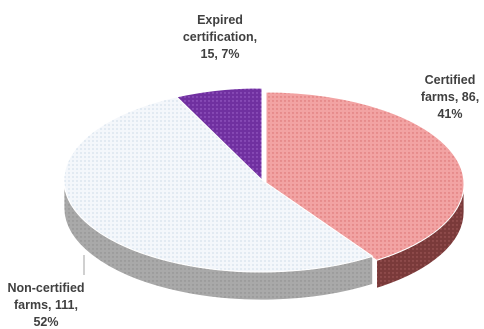 The width and height of the screenshot is (484, 329). What do you see at coordinates (45, 322) in the screenshot?
I see `data-label-line: 52%` at bounding box center [45, 322].